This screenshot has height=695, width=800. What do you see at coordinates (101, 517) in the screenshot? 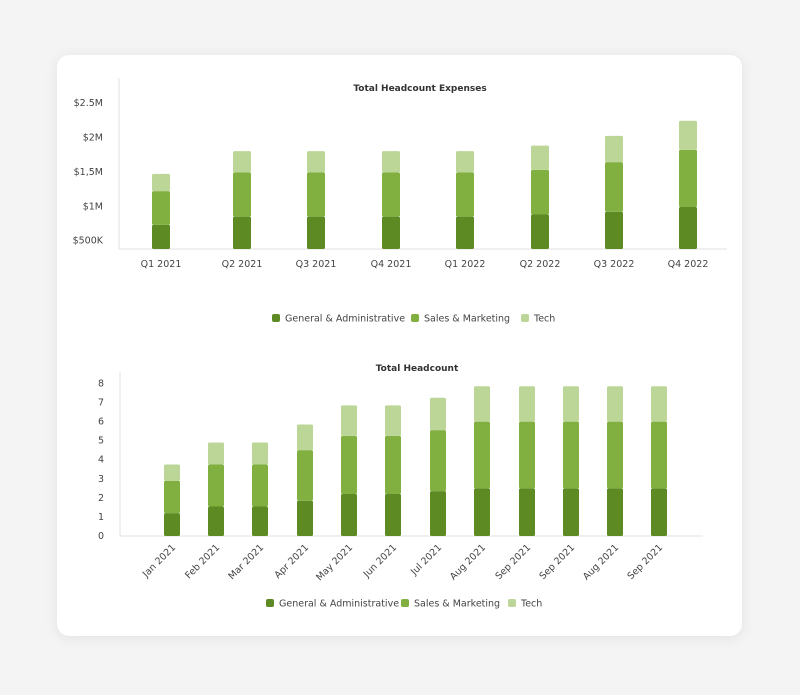
I see `y-tick-label: 1` at bounding box center [101, 517].